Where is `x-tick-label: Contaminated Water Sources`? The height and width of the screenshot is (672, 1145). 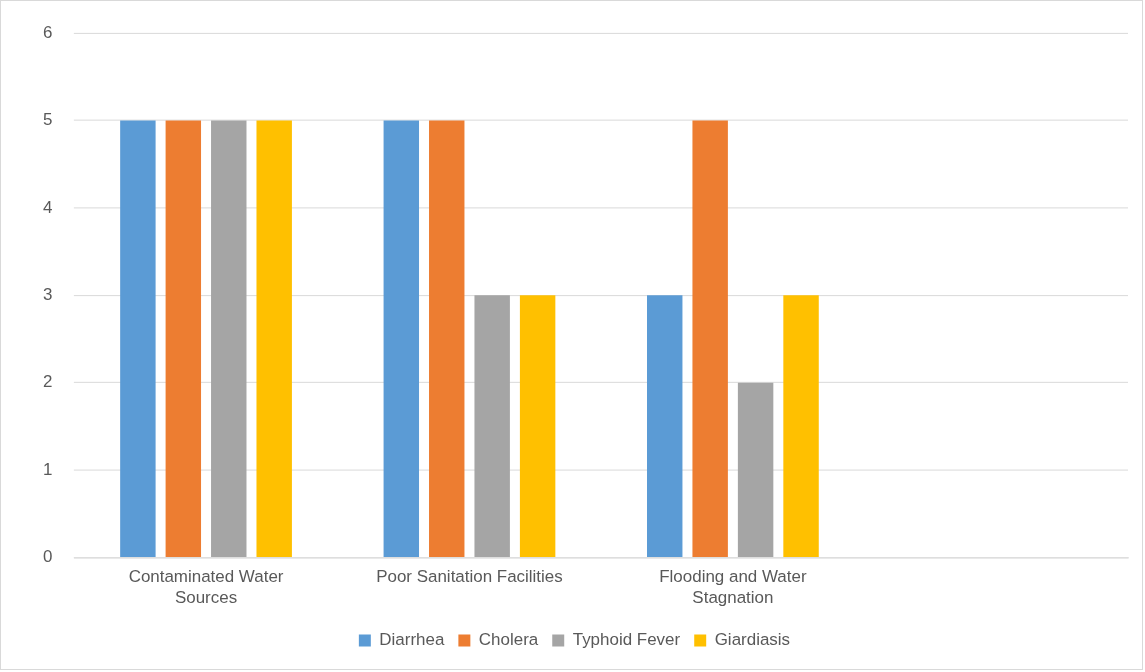
x-tick-label: Contaminated Water Sources is located at coordinates (206, 587).